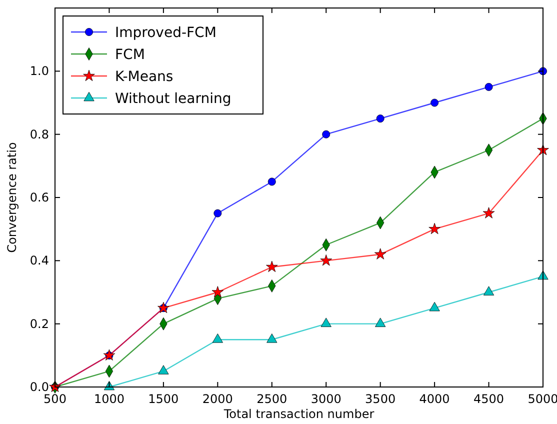 This screenshot has height=424, width=557. Describe the element at coordinates (39, 197) in the screenshot. I see `y-tick-label: 0.6` at that location.